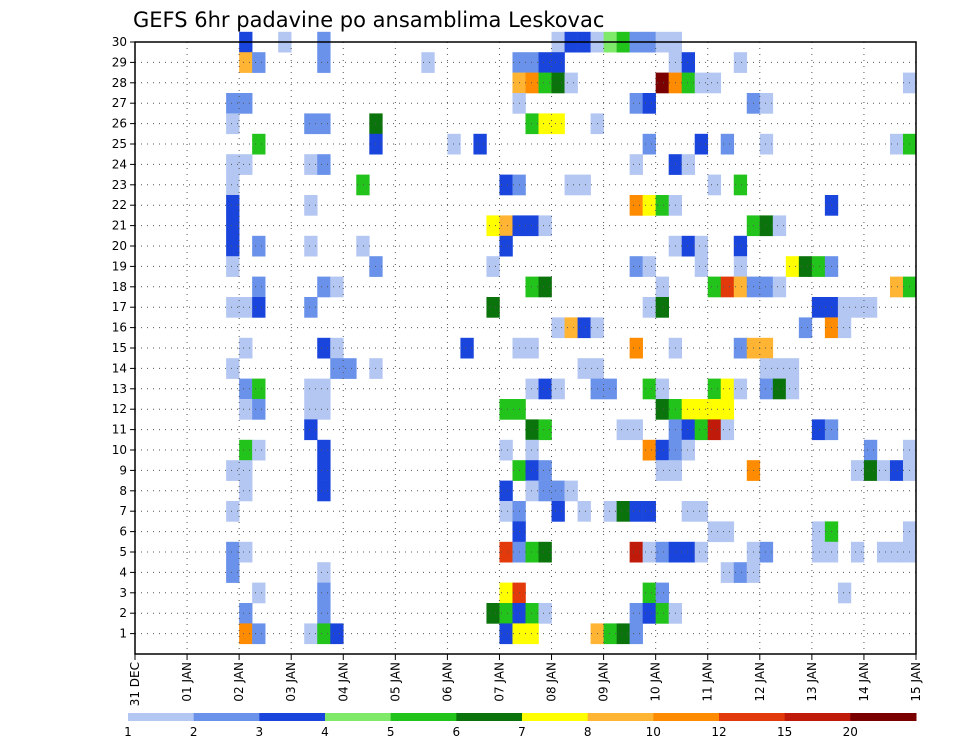  What do you see at coordinates (119, 450) in the screenshot?
I see `y-tick-label: 10` at bounding box center [119, 450].